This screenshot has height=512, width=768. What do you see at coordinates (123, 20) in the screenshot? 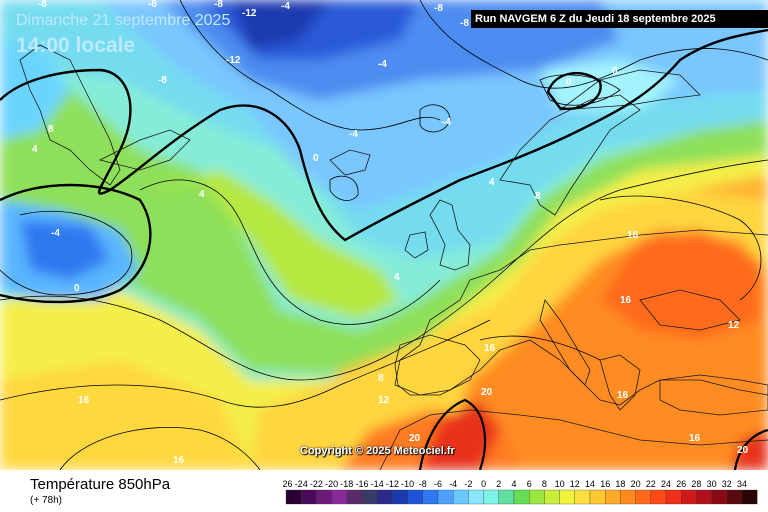
I see `forecast-date: Dimanche 21 septembre 2025` at bounding box center [123, 20].